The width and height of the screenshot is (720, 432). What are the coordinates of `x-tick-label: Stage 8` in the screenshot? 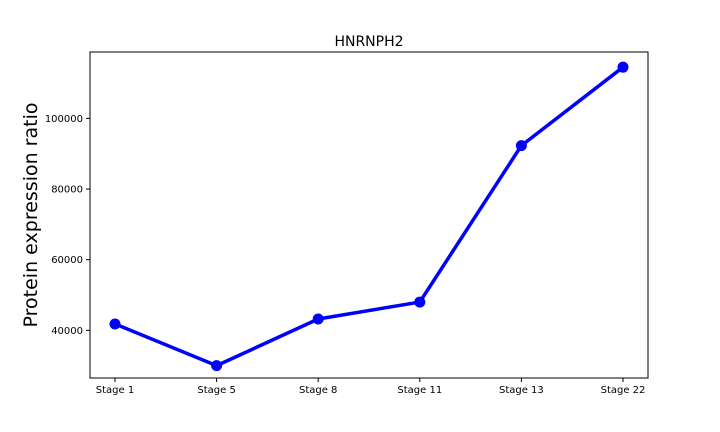 It's located at (318, 390).